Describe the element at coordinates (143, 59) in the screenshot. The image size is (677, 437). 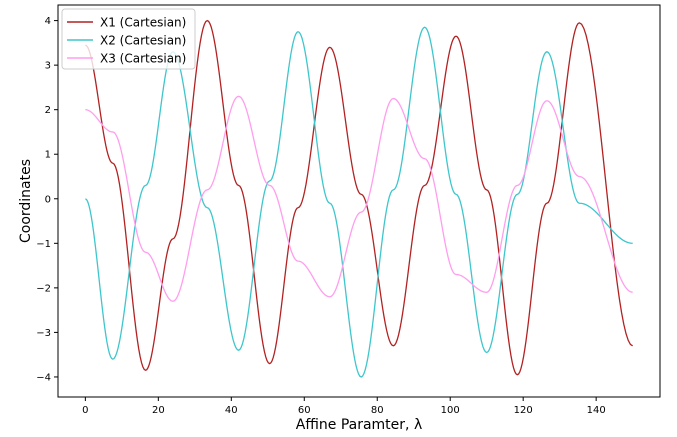
I see `legend-label-x3: X3 (Cartesian)` at that location.